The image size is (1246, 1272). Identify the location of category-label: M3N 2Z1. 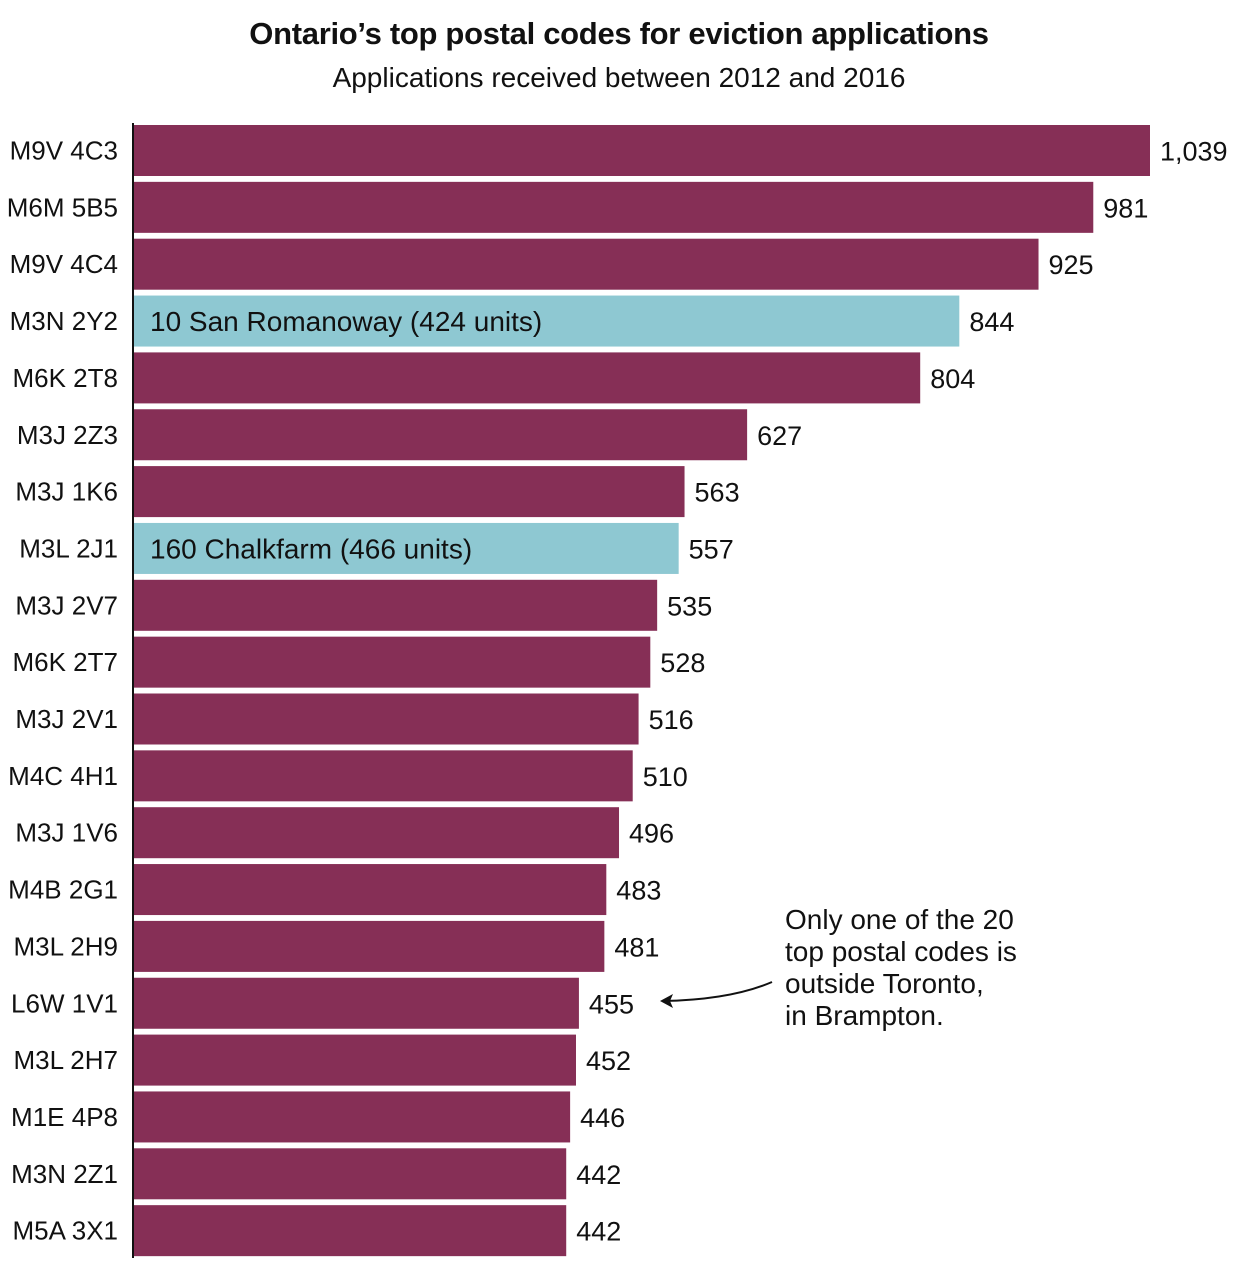
(64, 1174).